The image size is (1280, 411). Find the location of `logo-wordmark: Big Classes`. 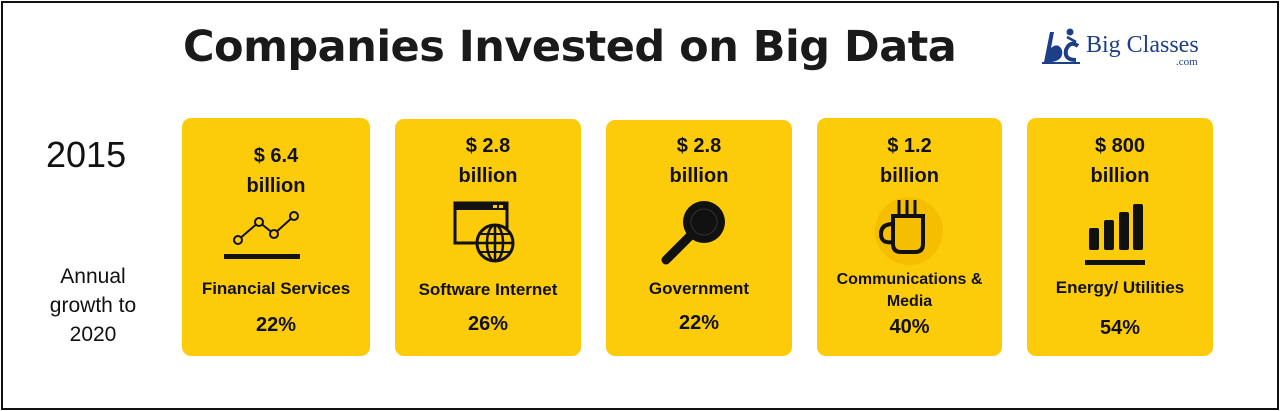

logo-wordmark: Big Classes is located at coordinates (1142, 45).